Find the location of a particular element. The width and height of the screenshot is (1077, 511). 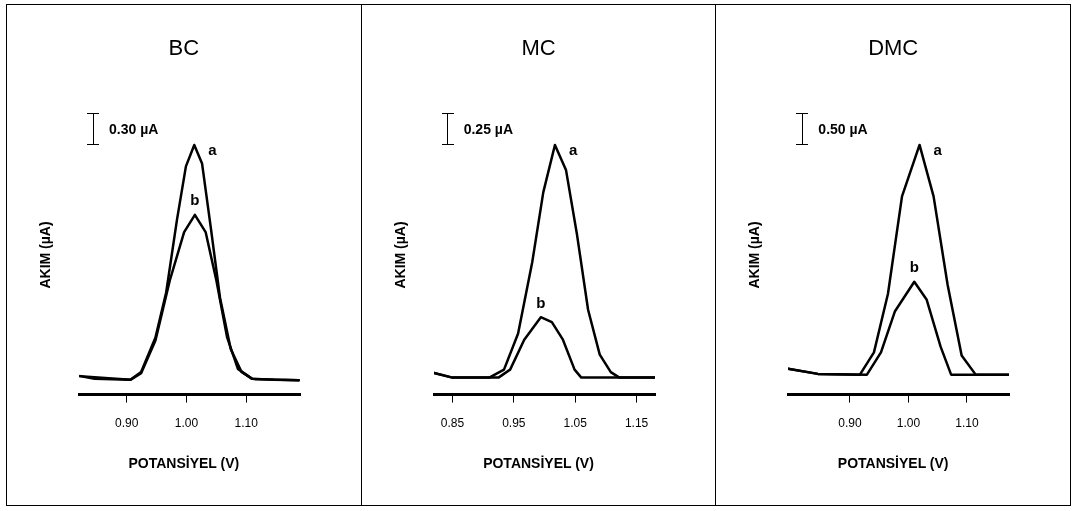

x-tick-label: 0.85 is located at coordinates (452, 423).